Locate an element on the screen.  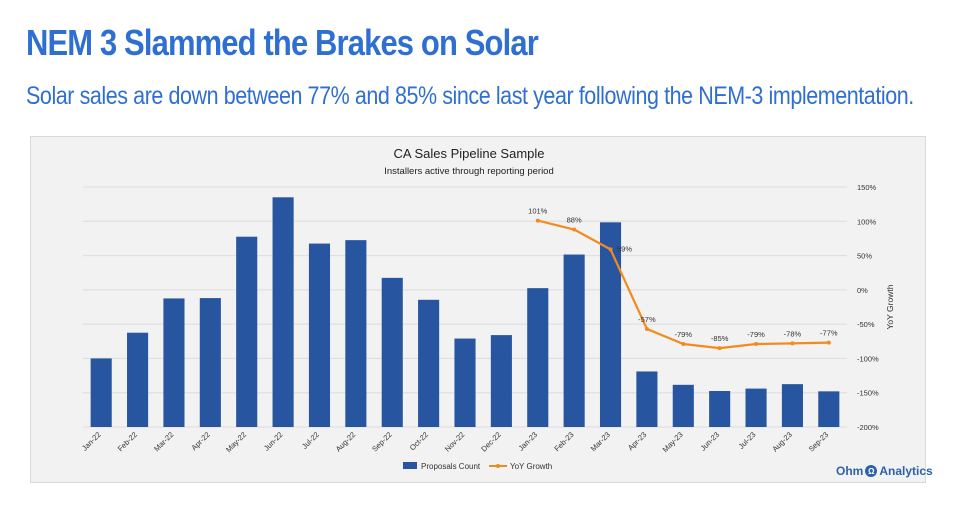
x-tick-label: Nov-22 is located at coordinates (454, 441).